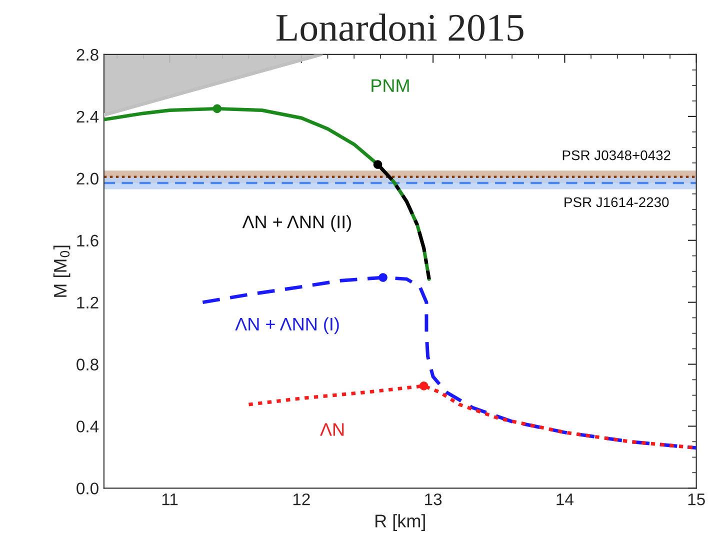  Describe the element at coordinates (301, 499) in the screenshot. I see `x-tick-label: 12` at that location.